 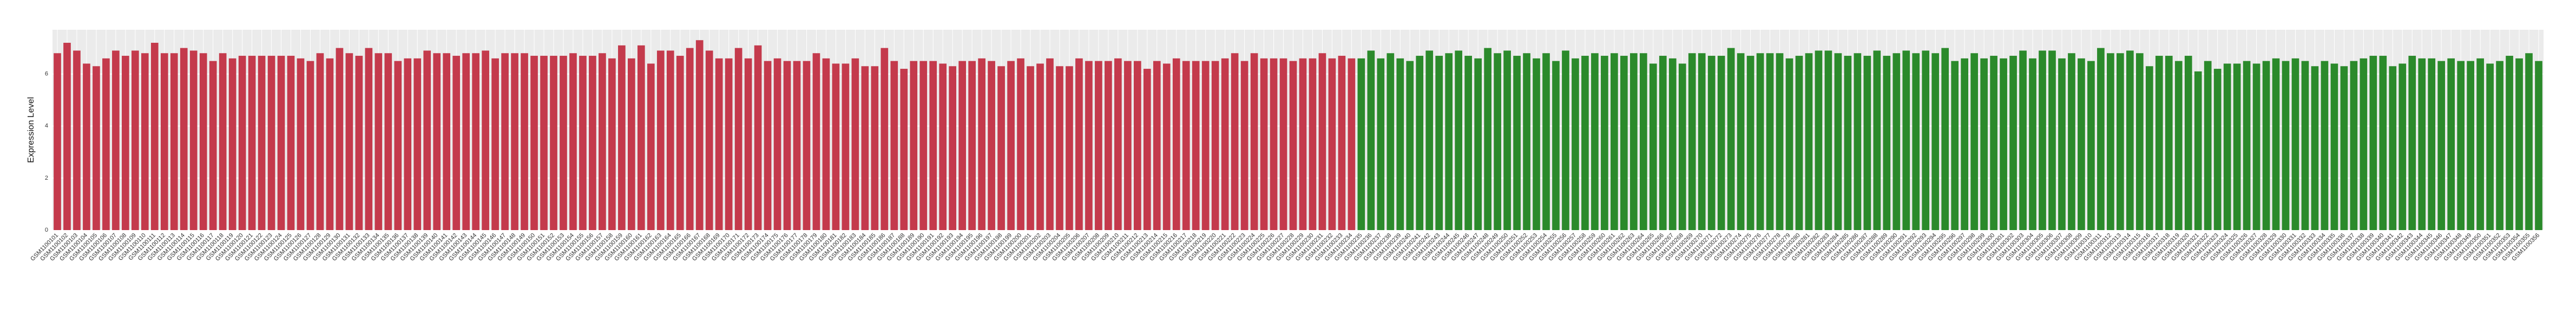 What do you see at coordinates (46, 126) in the screenshot?
I see `y-tick-label: 4` at bounding box center [46, 126].